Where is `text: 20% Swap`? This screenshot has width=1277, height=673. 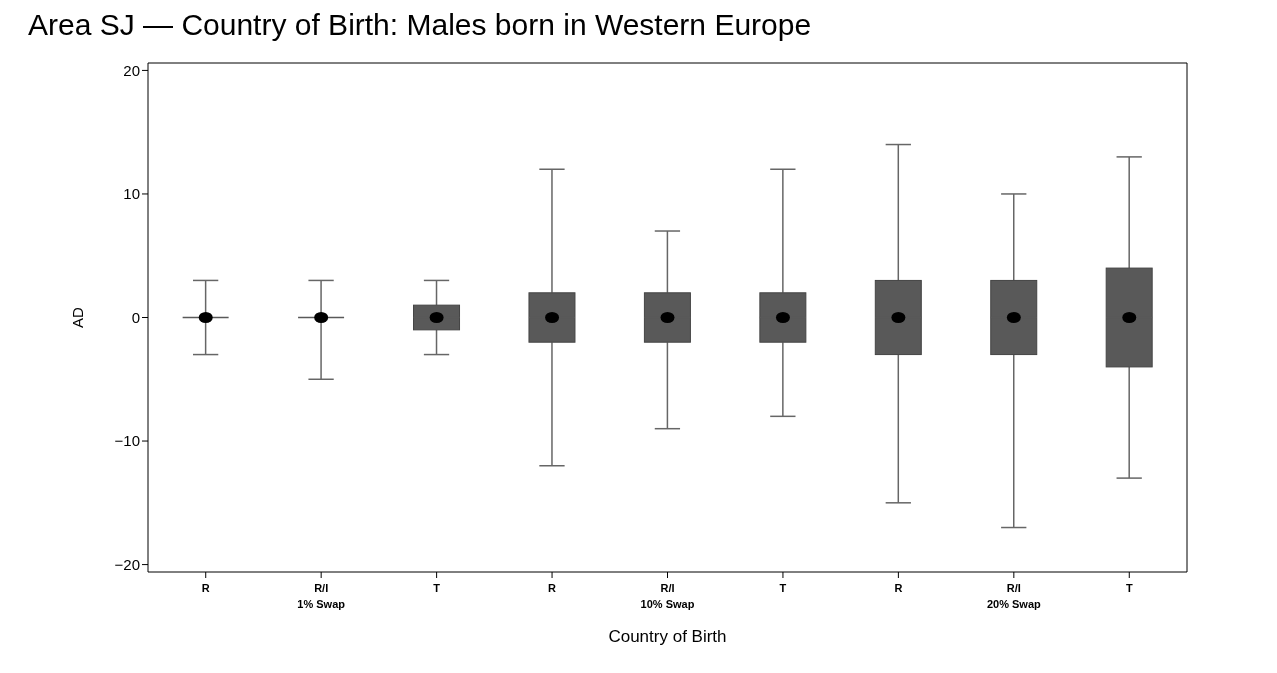
text: 20% Swap is located at coordinates (1014, 604).